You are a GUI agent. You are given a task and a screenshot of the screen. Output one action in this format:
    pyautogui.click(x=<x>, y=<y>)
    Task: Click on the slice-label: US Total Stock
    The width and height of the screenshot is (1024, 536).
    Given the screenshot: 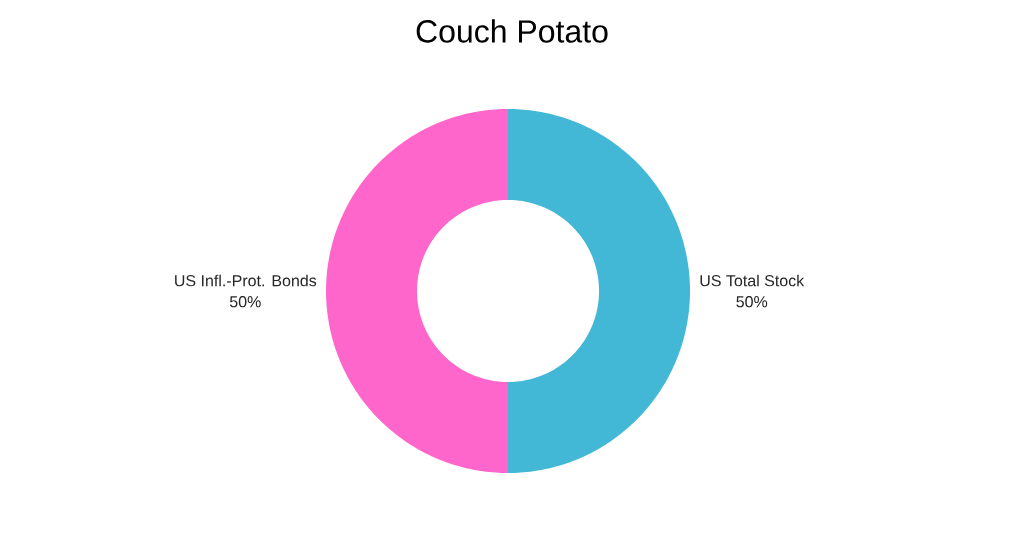 What is the action you would take?
    pyautogui.click(x=752, y=280)
    